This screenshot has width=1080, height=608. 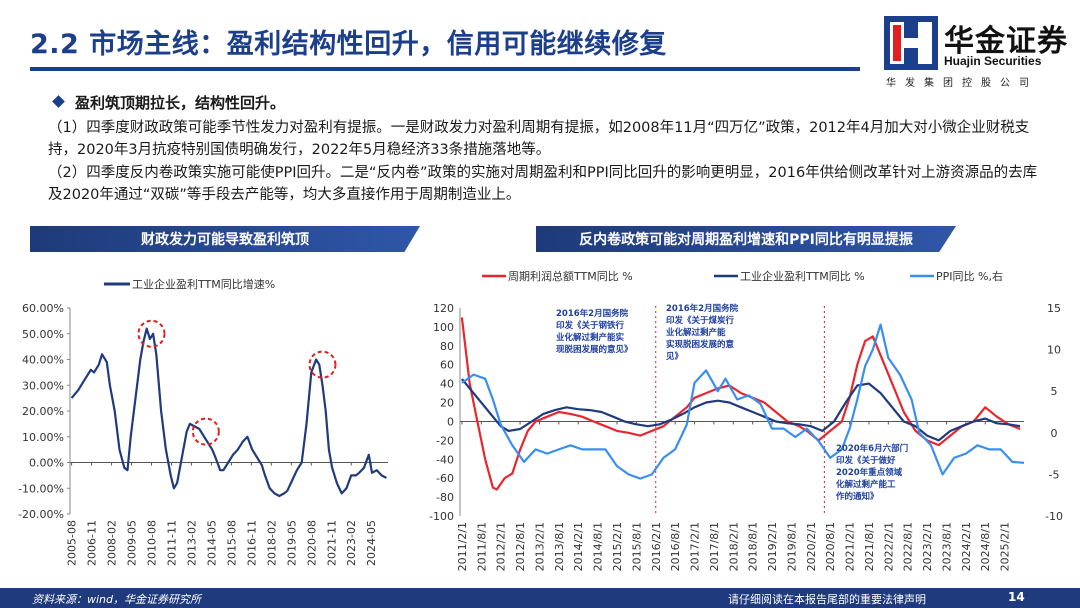 I want to click on legal-disclaimer-link: 请仔细阅读在本报告尾部的重要法律声明, so click(x=827, y=599).